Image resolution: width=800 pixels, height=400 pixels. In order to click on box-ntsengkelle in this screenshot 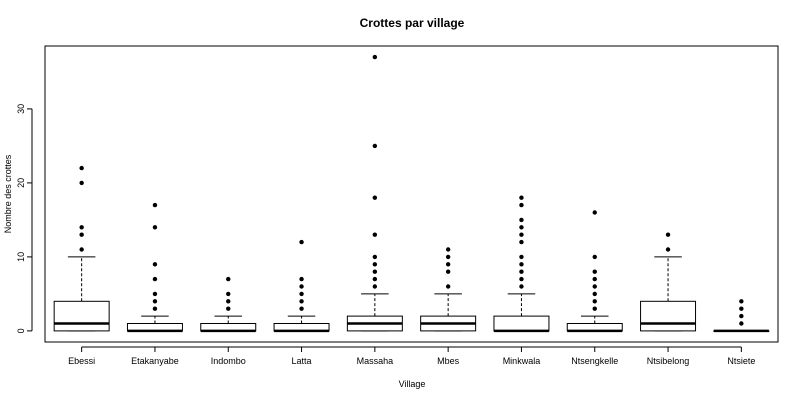, I will do `click(594, 271)`.